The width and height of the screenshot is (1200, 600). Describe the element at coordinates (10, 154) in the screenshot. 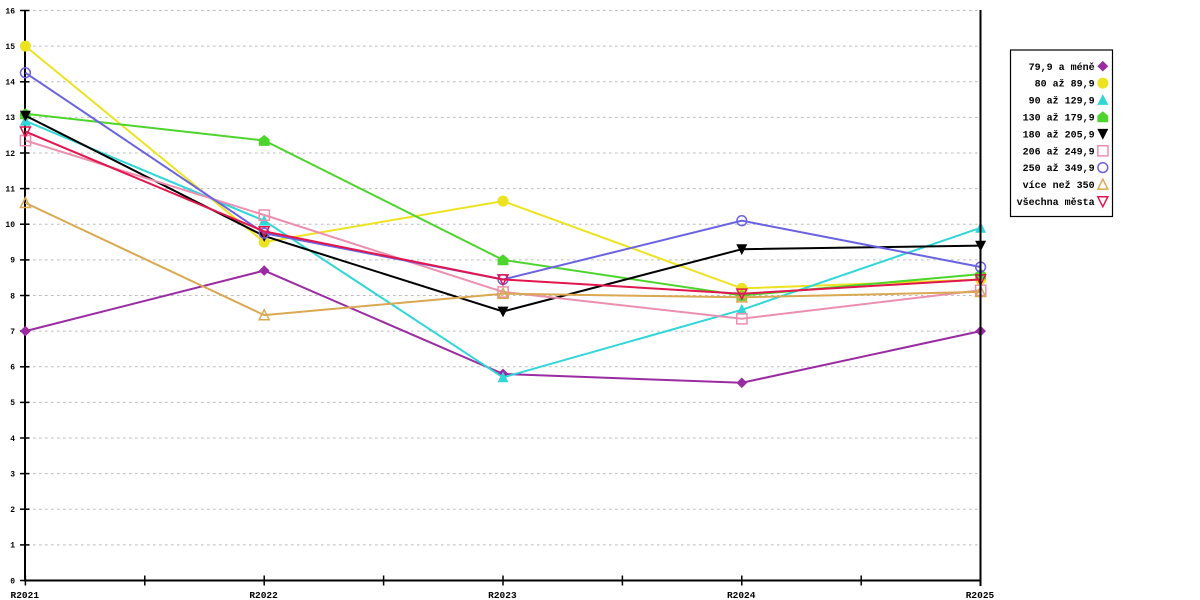

I see `svg-text: 12` at that location.